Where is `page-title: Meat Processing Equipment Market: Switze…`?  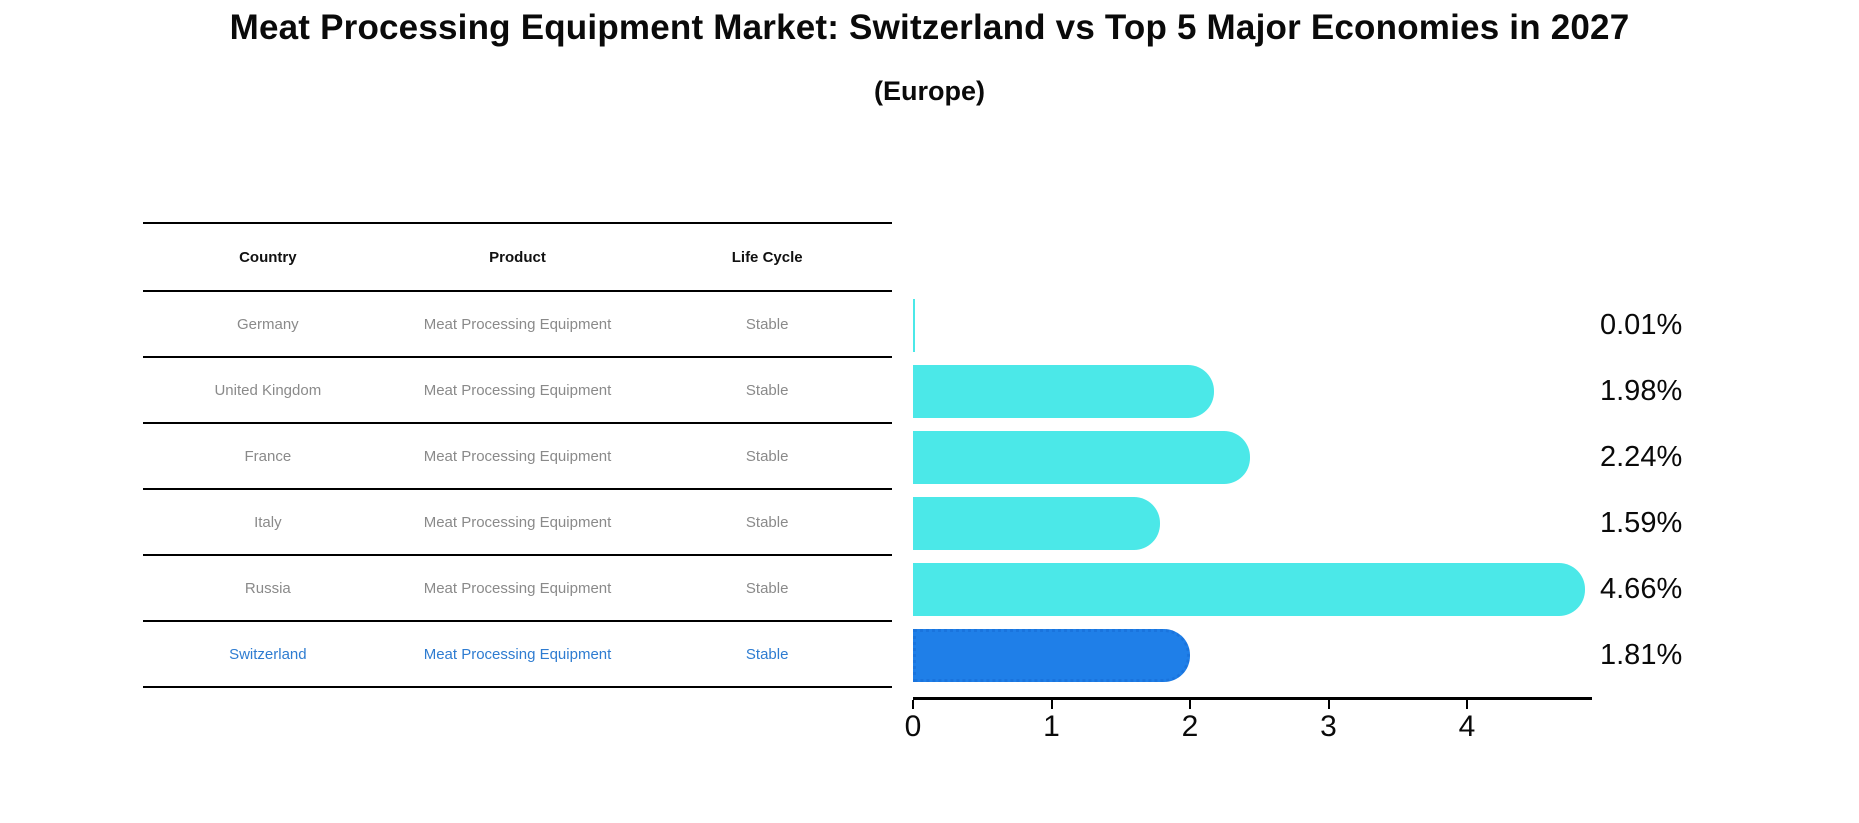
page-title: Meat Processing Equipment Market: Switze… is located at coordinates (929, 27).